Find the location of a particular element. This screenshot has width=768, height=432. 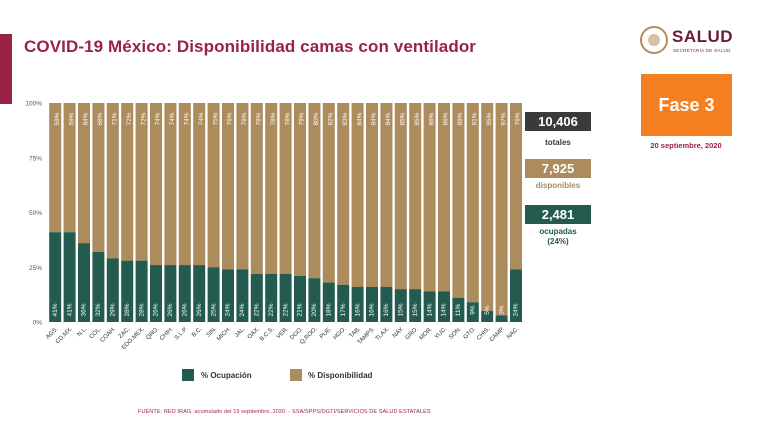

occupied-beds-label: ocupadas is located at coordinates (558, 231).